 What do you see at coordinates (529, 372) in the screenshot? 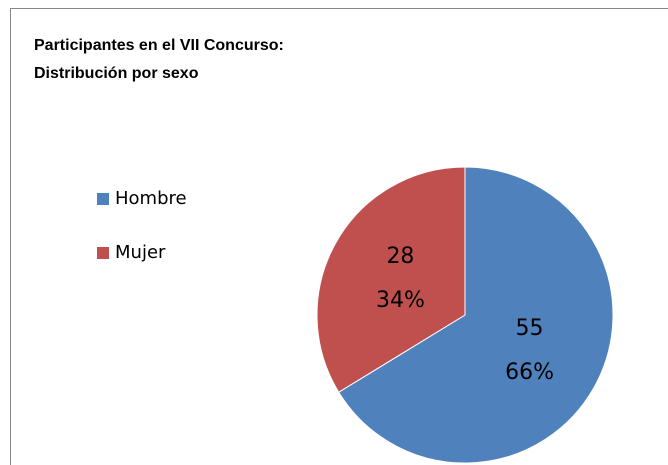
I see `data-label: 66%` at bounding box center [529, 372].